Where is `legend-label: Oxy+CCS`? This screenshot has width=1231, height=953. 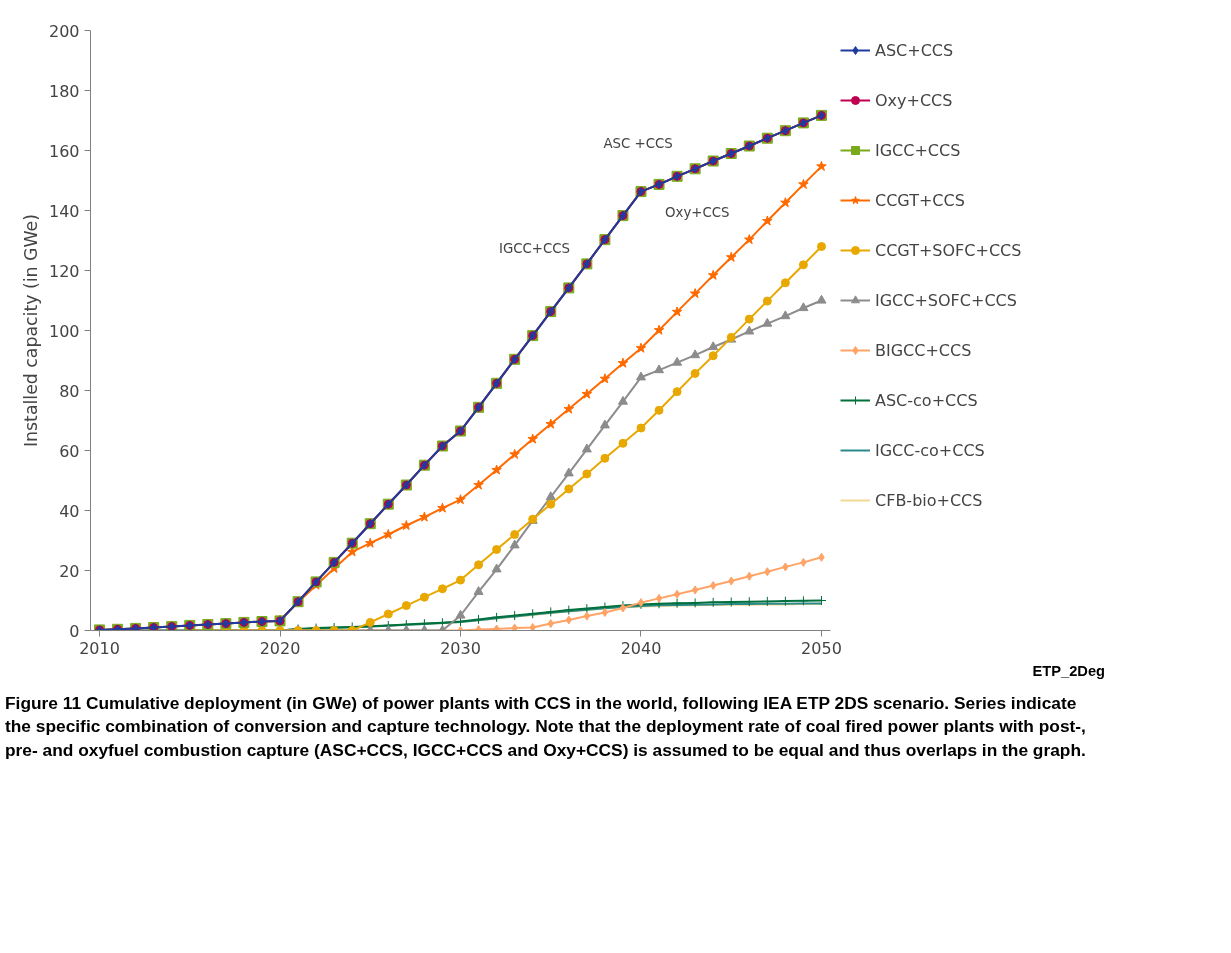 legend-label: Oxy+CCS is located at coordinates (914, 100).